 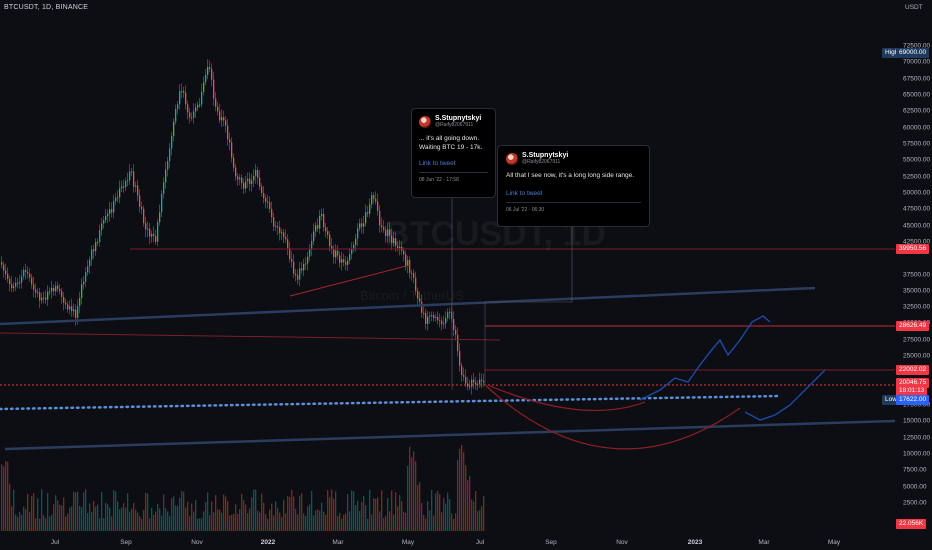 I want to click on bowl-arc-red-small, so click(x=567, y=398).